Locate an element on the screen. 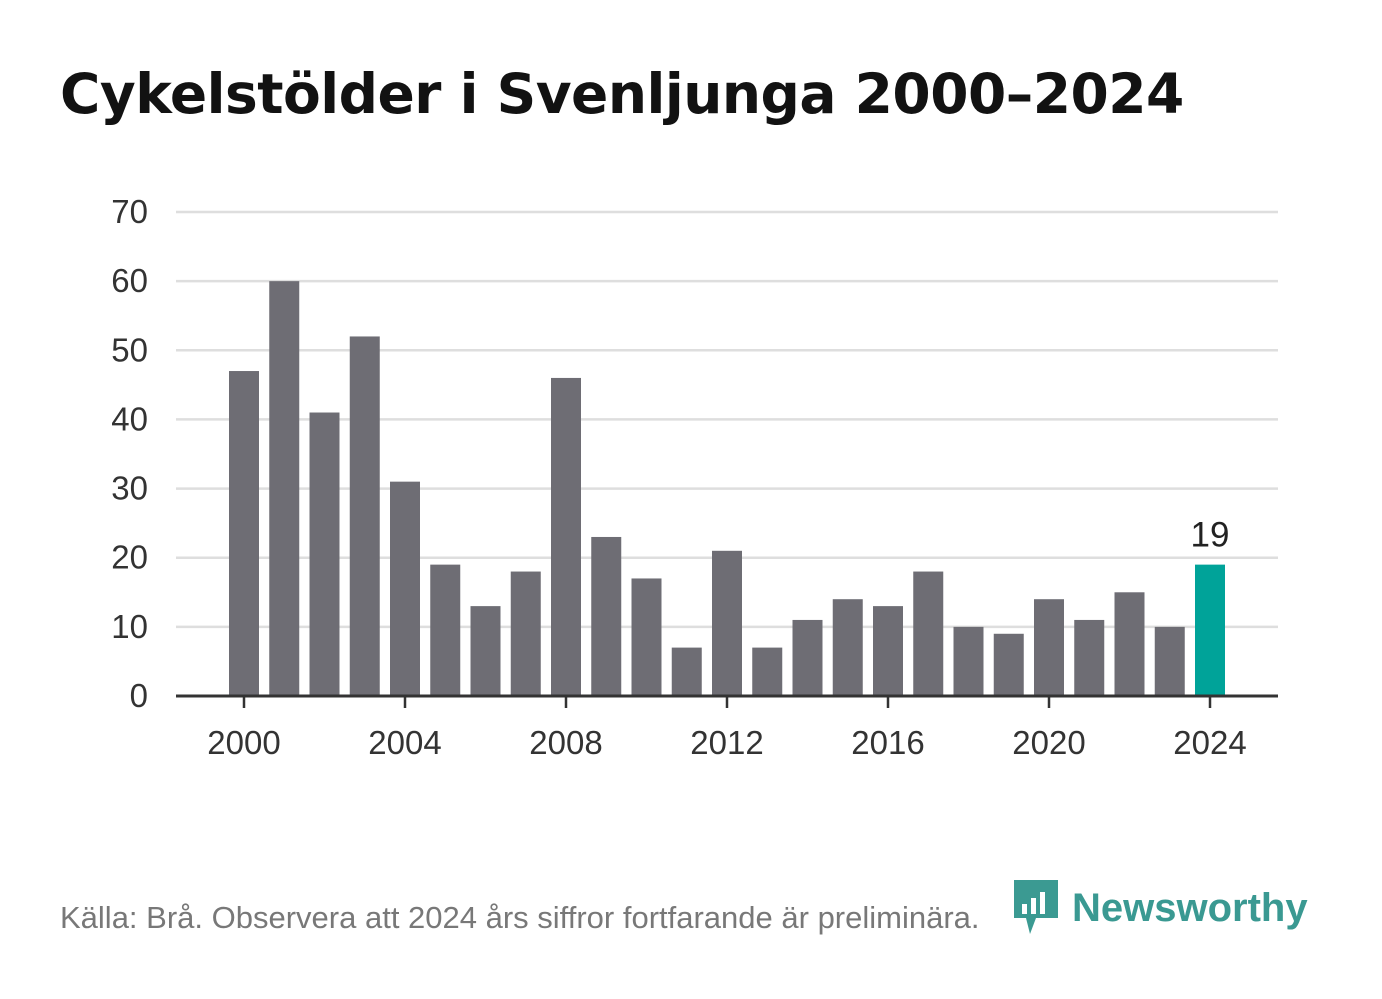 The image size is (1382, 999). brand-logo: Newsworthy is located at coordinates (1160, 908).